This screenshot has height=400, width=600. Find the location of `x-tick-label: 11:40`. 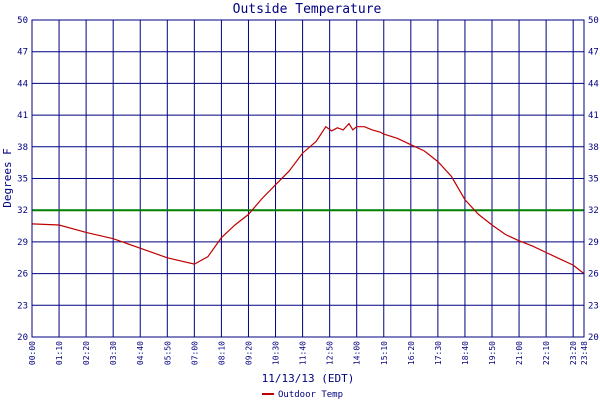

x-tick-label: 11:40 is located at coordinates (303, 353).